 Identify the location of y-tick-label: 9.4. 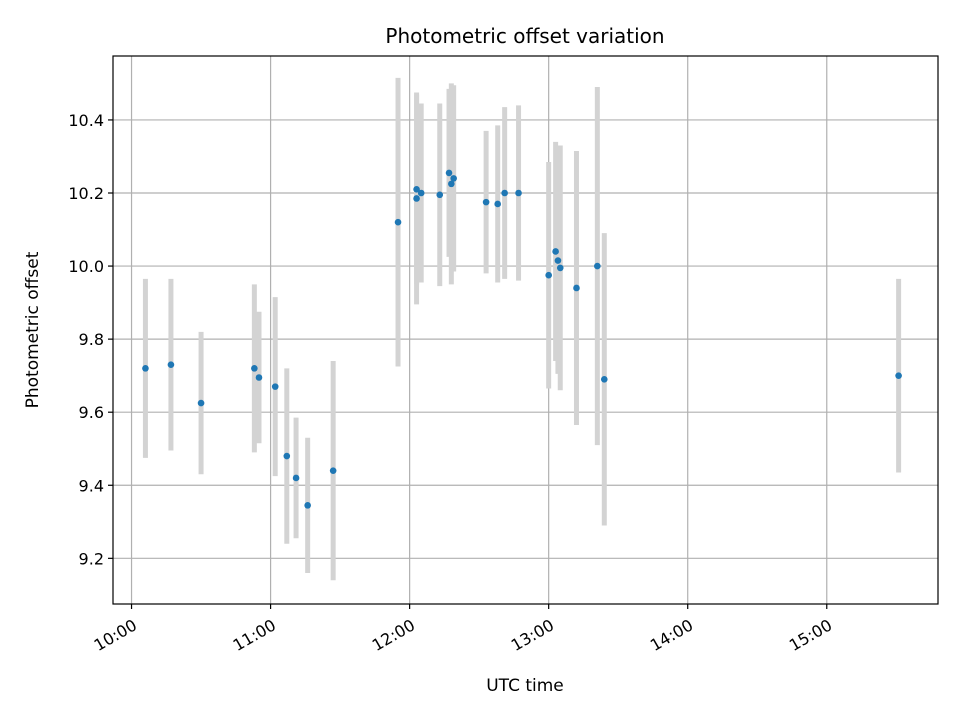
(91, 485).